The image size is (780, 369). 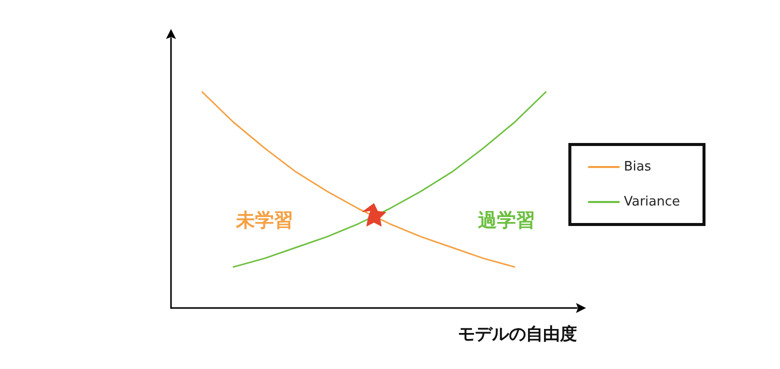 What do you see at coordinates (638, 167) in the screenshot?
I see `legend-label: Bias` at bounding box center [638, 167].